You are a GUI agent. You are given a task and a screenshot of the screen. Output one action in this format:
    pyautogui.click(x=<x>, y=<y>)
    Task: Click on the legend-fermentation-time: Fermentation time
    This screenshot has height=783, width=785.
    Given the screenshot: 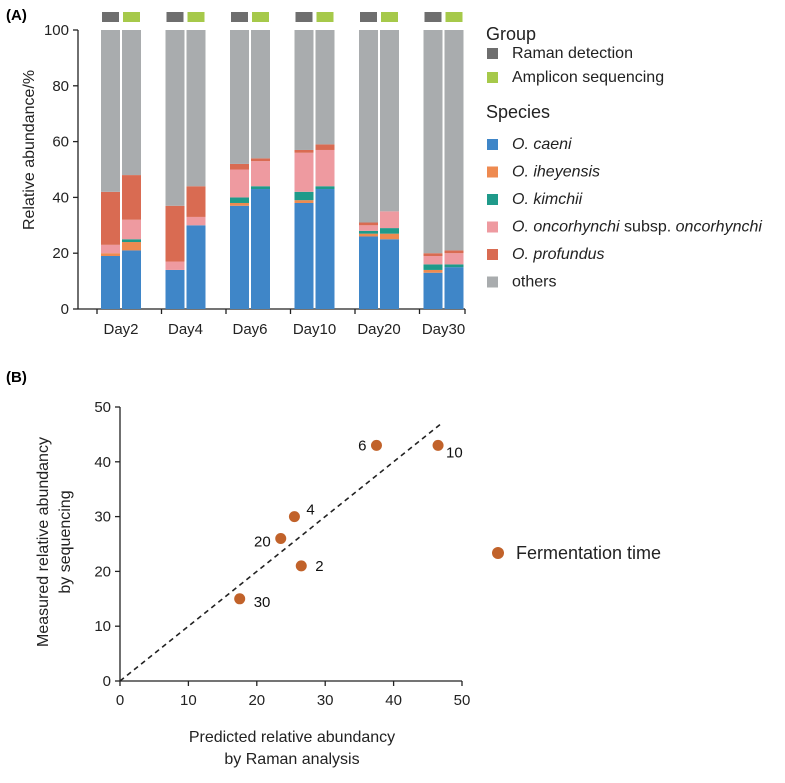 What is the action you would take?
    pyautogui.click(x=588, y=553)
    